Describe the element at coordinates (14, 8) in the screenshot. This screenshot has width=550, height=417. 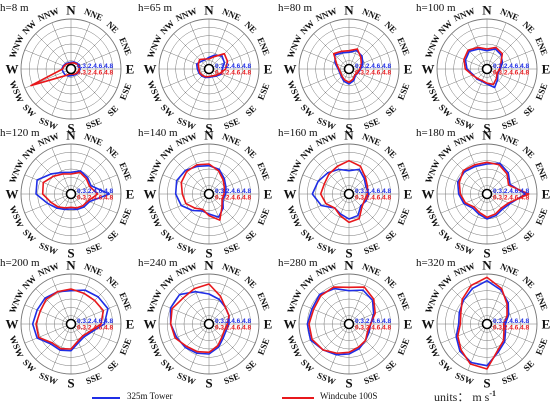
I see `panel-title: h=8 m` at that location.